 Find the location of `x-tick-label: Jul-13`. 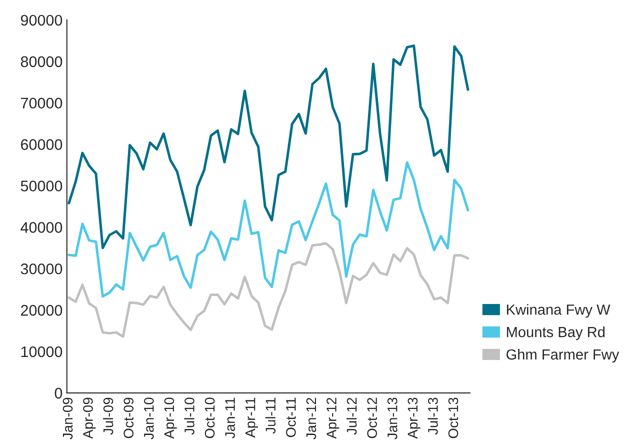

x-tick-label: Jul-13 is located at coordinates (433, 416).